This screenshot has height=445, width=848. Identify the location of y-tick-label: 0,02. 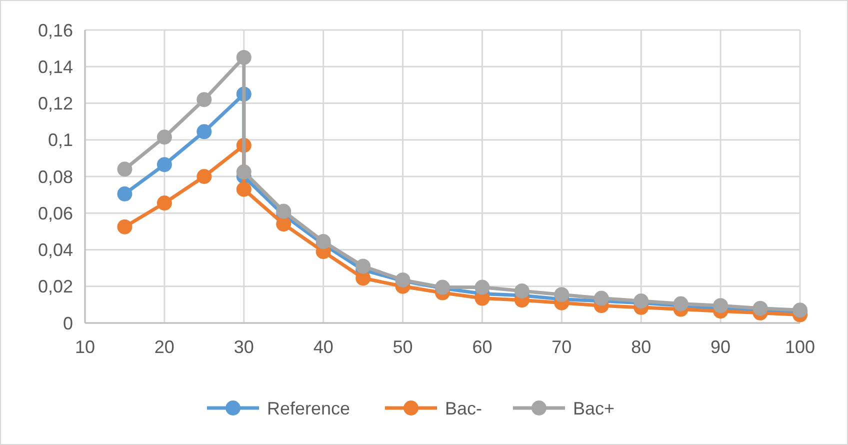
(55, 286).